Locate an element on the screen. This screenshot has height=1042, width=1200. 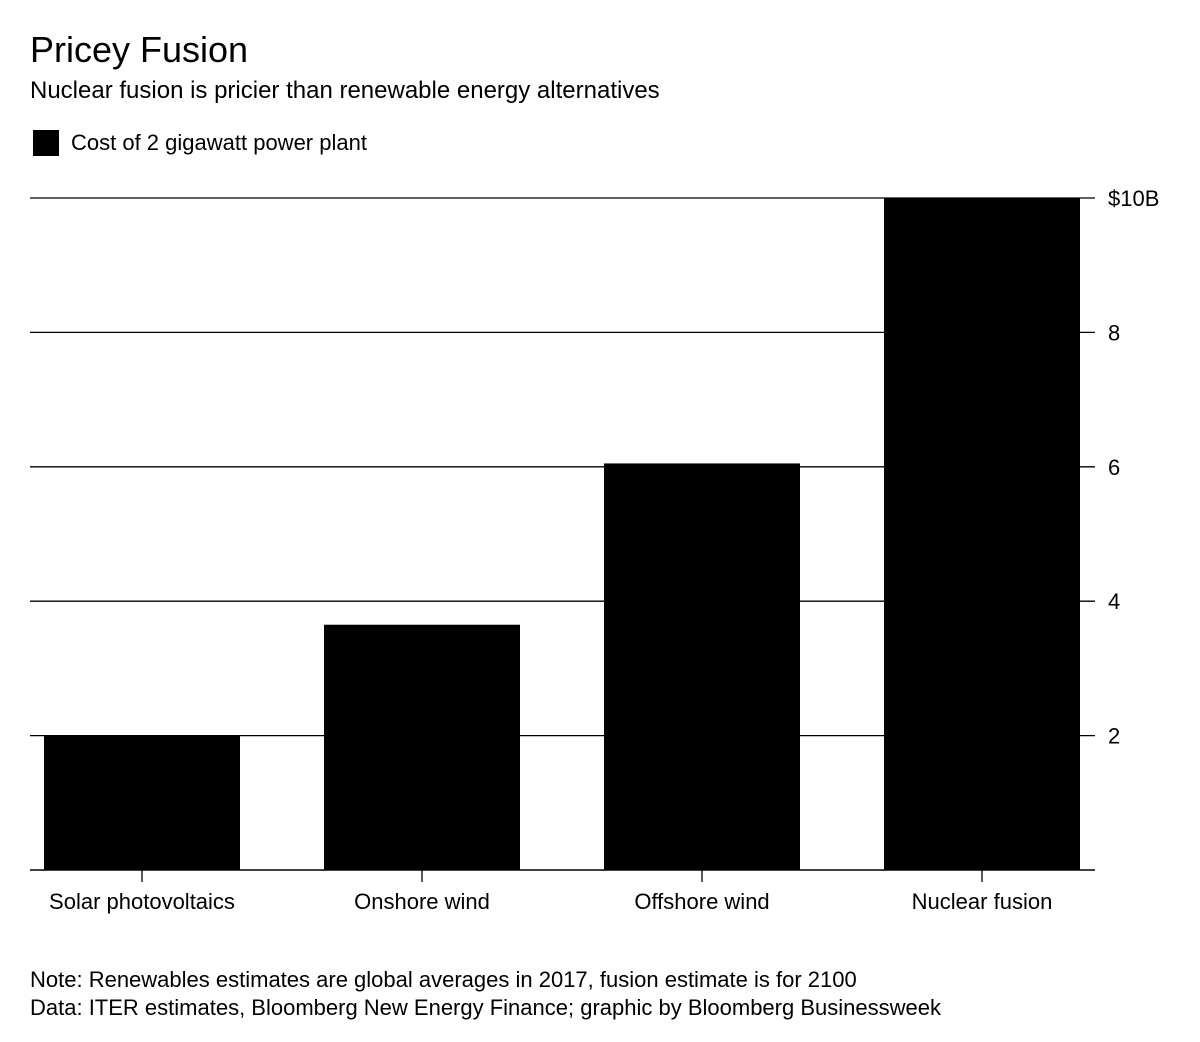
x-tick-label-offshore-wind: Offshore wind is located at coordinates (701, 901).